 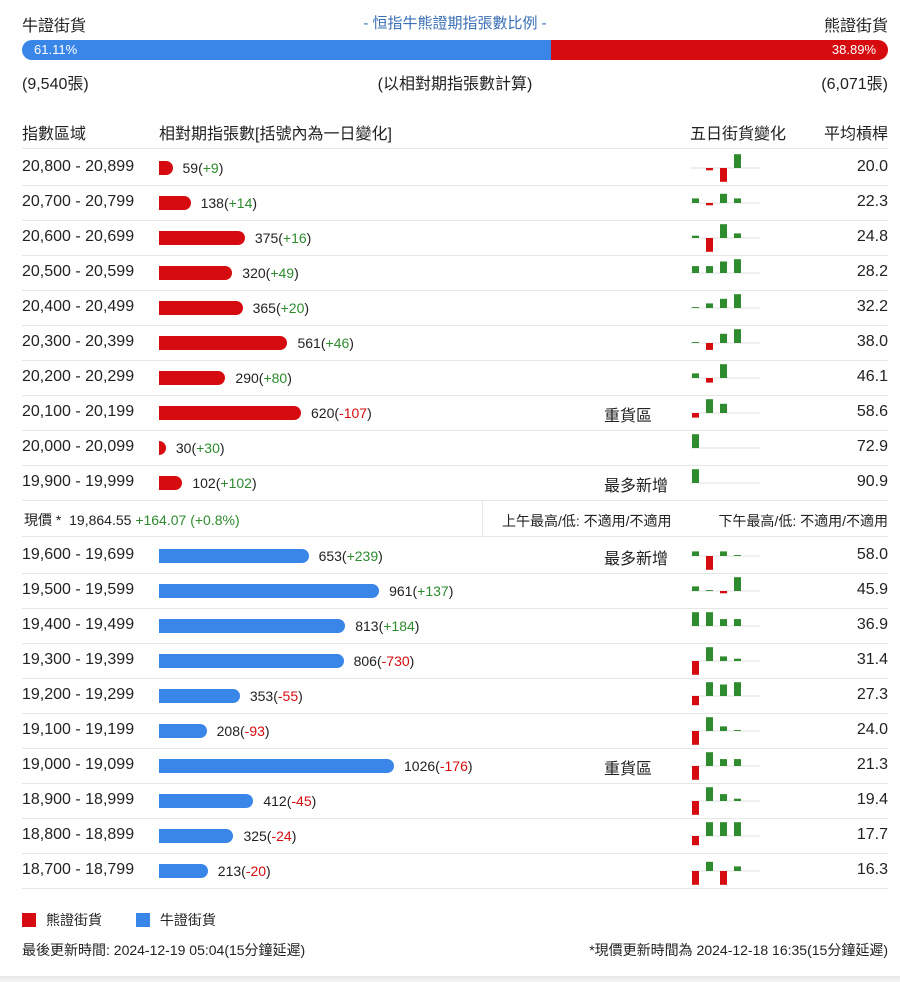 I want to click on contracts-count: 561, so click(x=309, y=343).